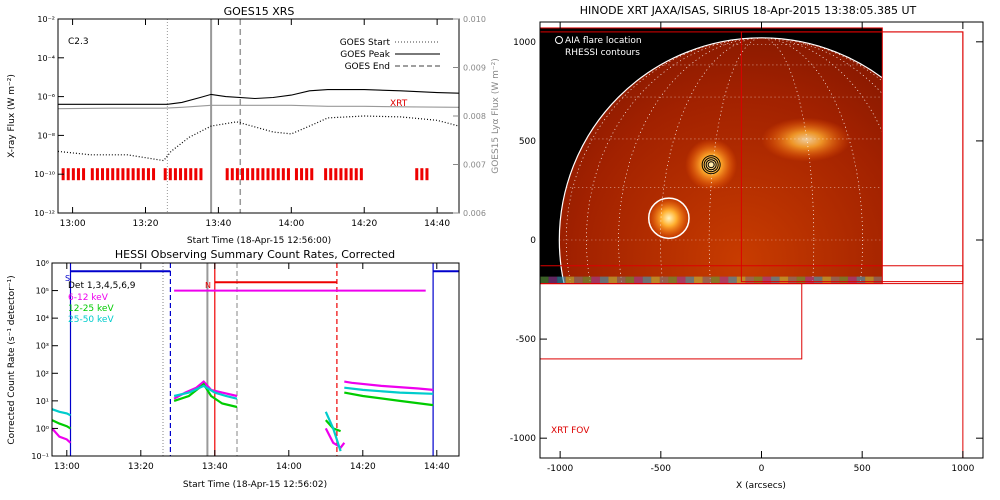 Image resolution: width=1000 pixels, height=500 pixels. What do you see at coordinates (474, 68) in the screenshot?
I see `goes-y-right-tick-label: 0.009` at bounding box center [474, 68].